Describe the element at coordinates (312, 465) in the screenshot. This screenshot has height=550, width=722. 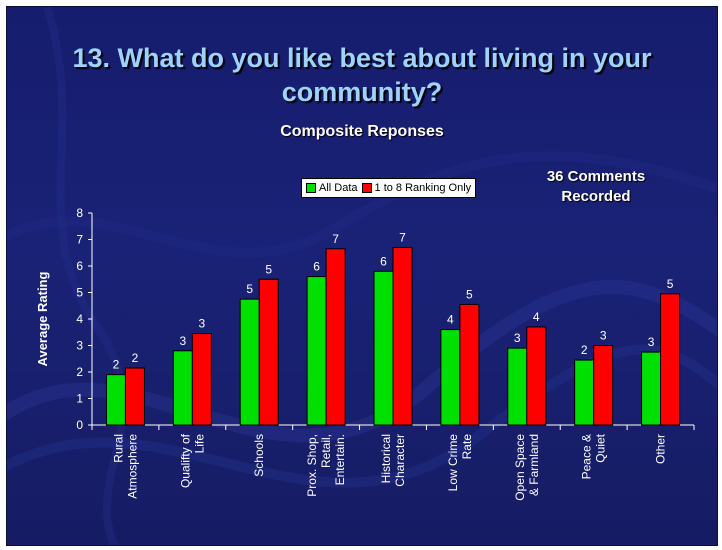
I see `x-category-label-line: Prox. Shop,` at that location.